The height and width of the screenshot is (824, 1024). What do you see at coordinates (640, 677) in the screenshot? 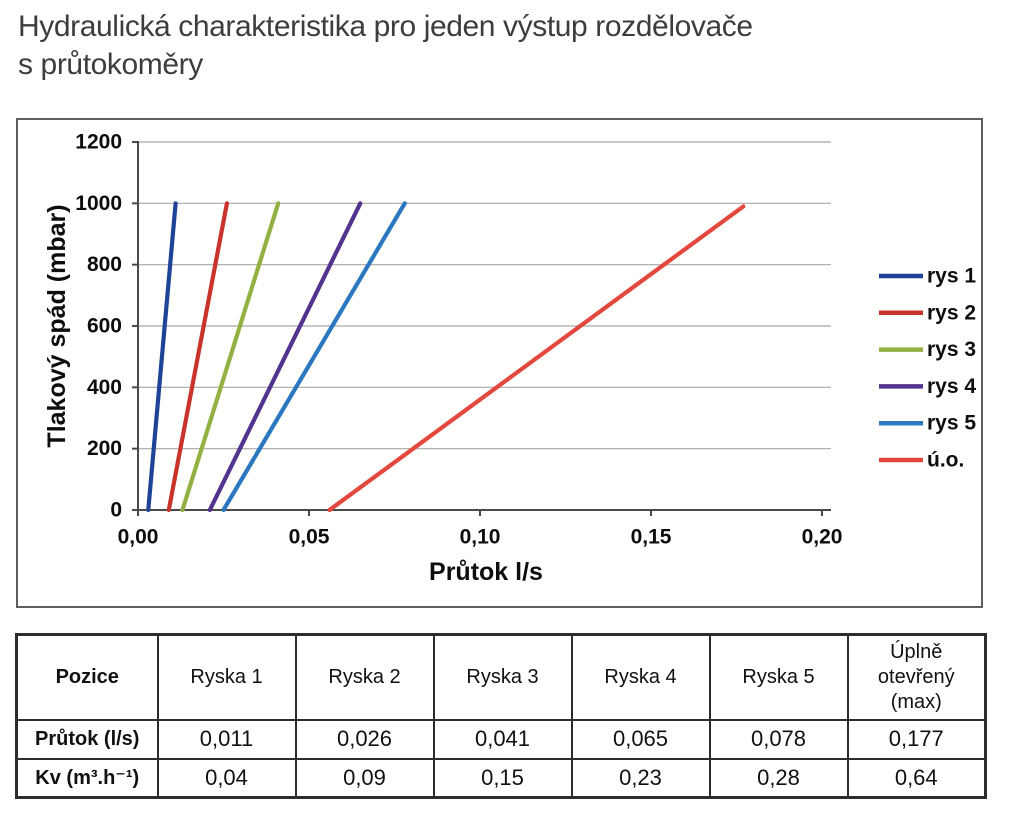
I see `table-header-cell-4: Ryska 4` at bounding box center [640, 677].